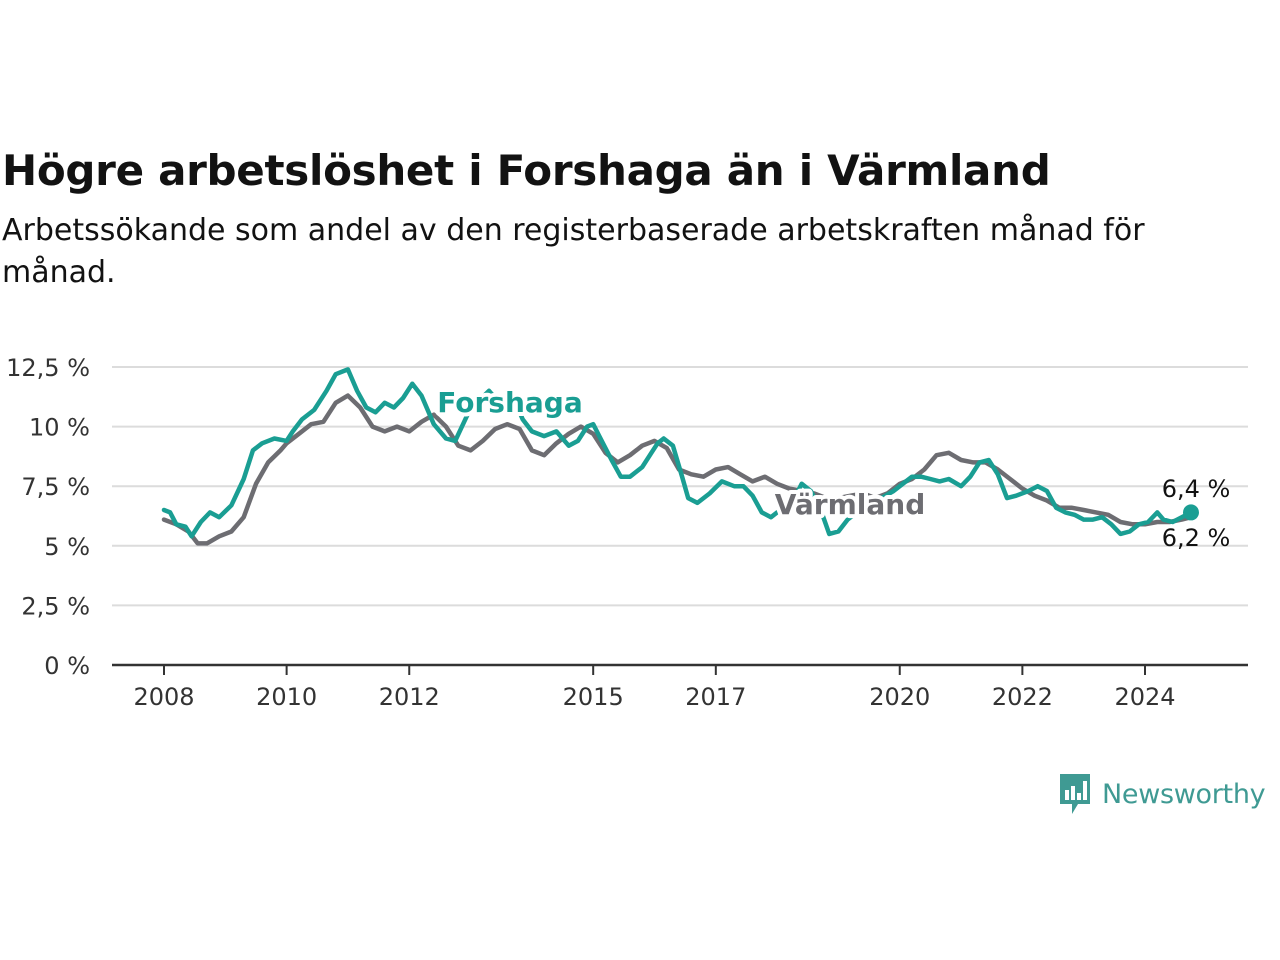  What do you see at coordinates (163, 697) in the screenshot?
I see `x-tick-label: 2008` at bounding box center [163, 697].